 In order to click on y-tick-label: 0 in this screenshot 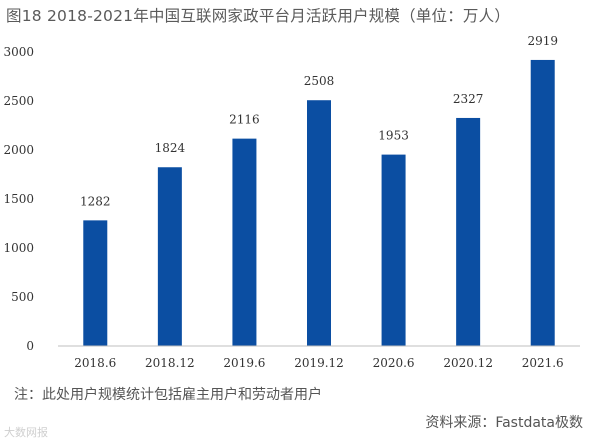, I will do `click(30, 346)`.